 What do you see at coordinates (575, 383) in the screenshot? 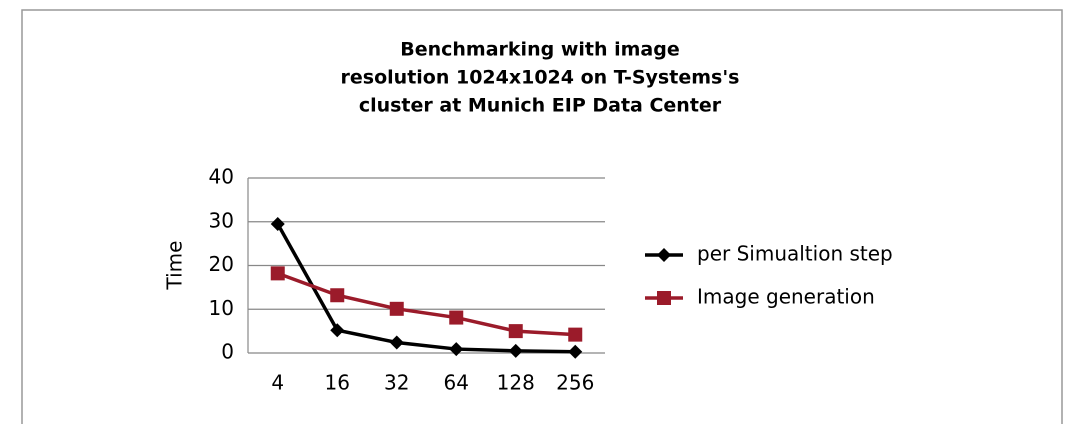
I see `x-tick-label: 256` at bounding box center [575, 383].